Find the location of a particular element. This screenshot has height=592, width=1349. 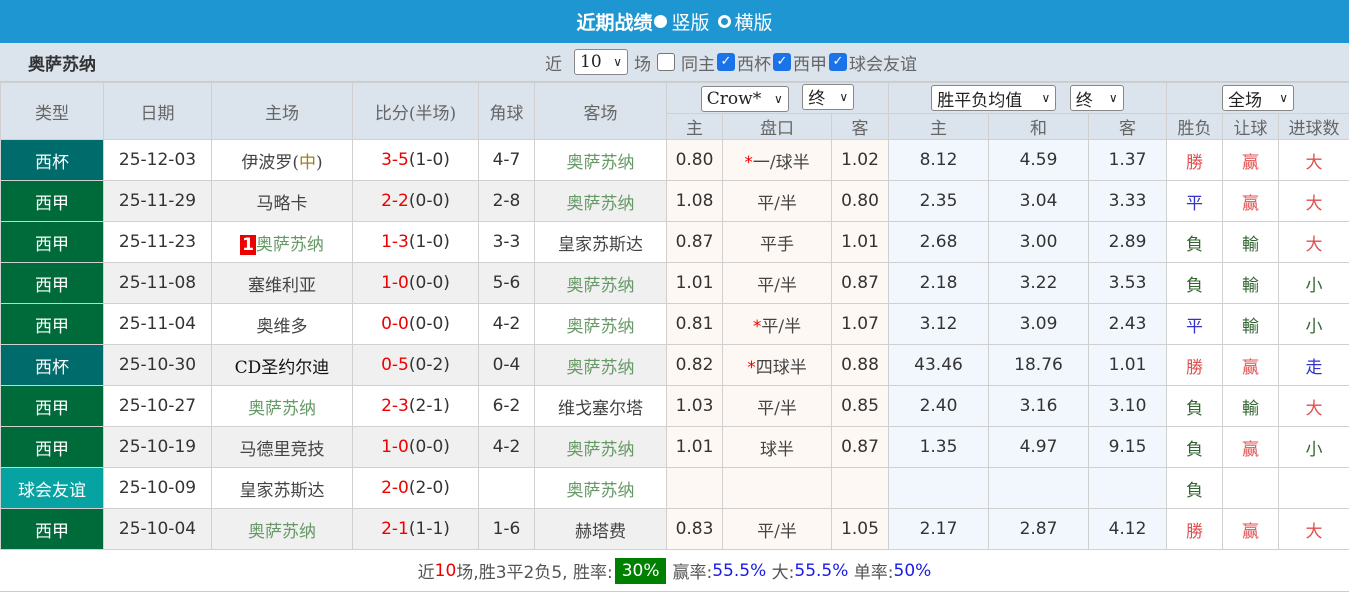

result-handicap is located at coordinates (1251, 488).